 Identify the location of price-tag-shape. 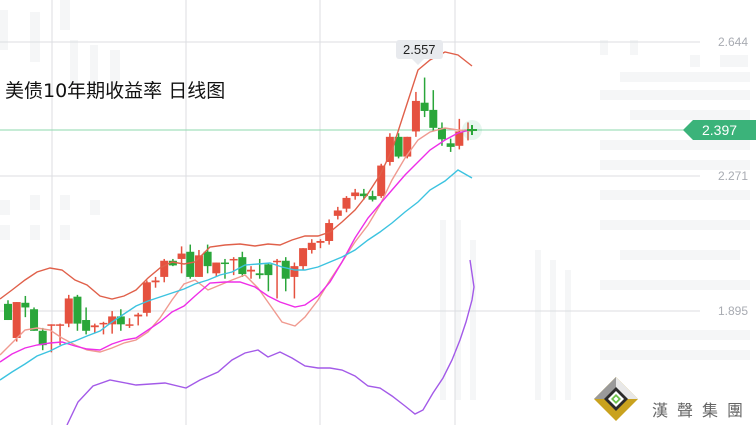
(719, 130).